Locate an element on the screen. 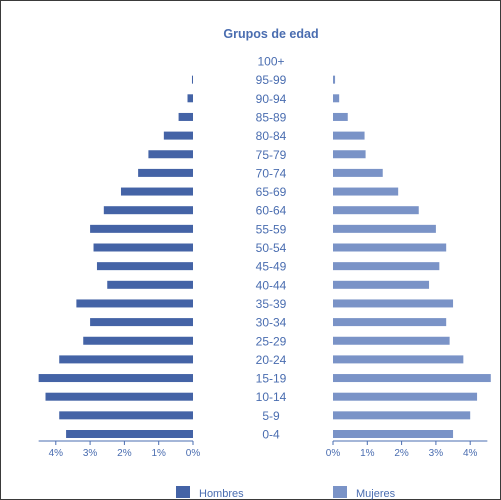  legend: Hombres Mujeres is located at coordinates (286, 493).